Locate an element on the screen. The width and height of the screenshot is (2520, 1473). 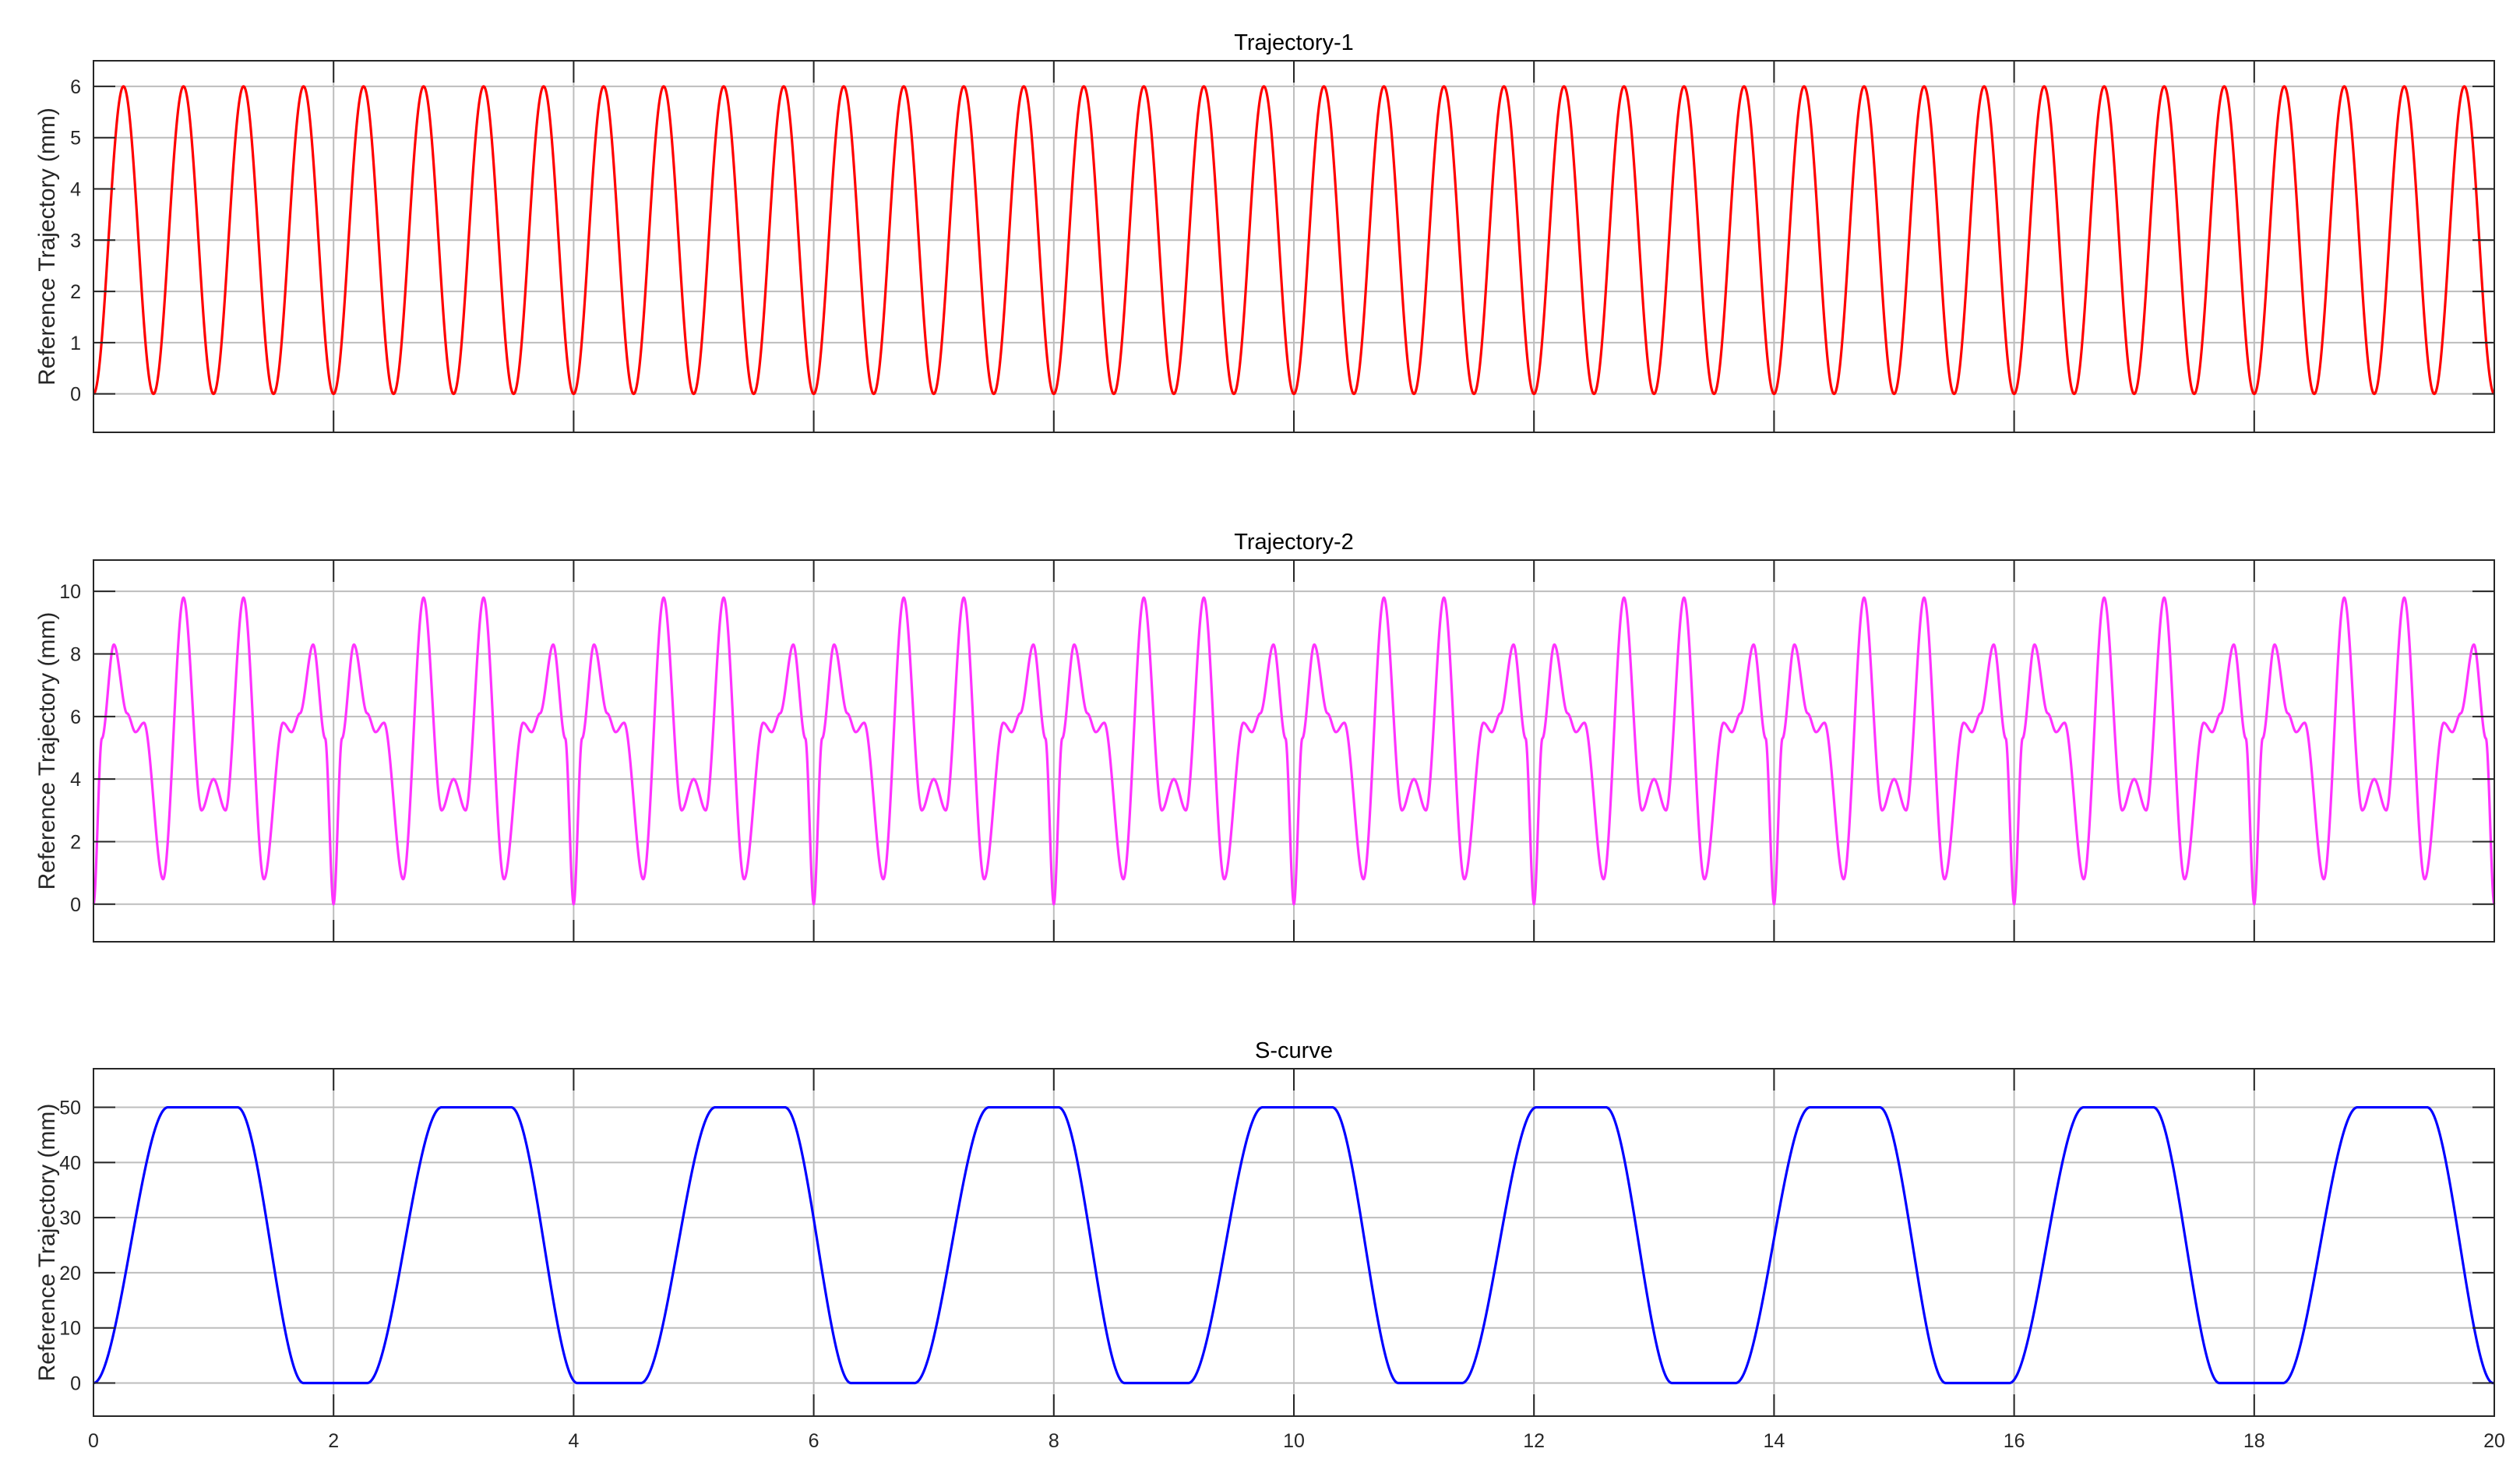
x-tick-label: 16 is located at coordinates (2015, 1441).